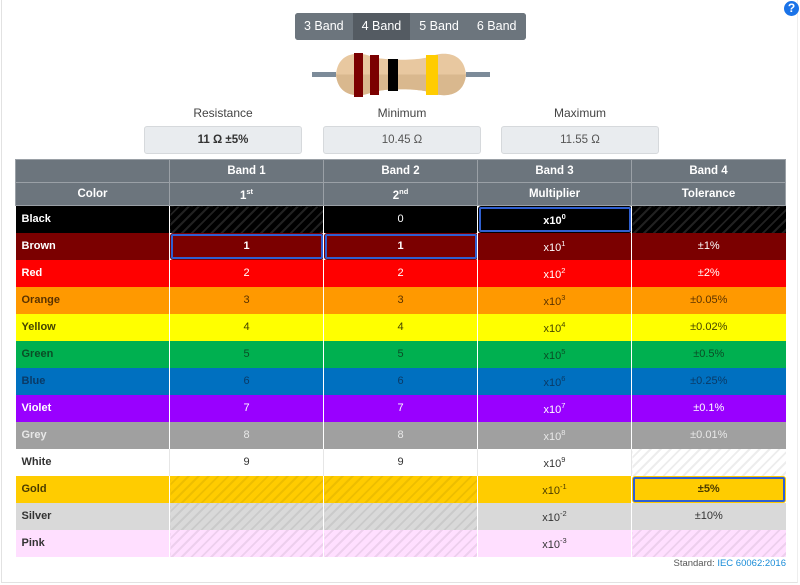 This screenshot has width=800, height=585. I want to click on color-name: Green, so click(37, 354).